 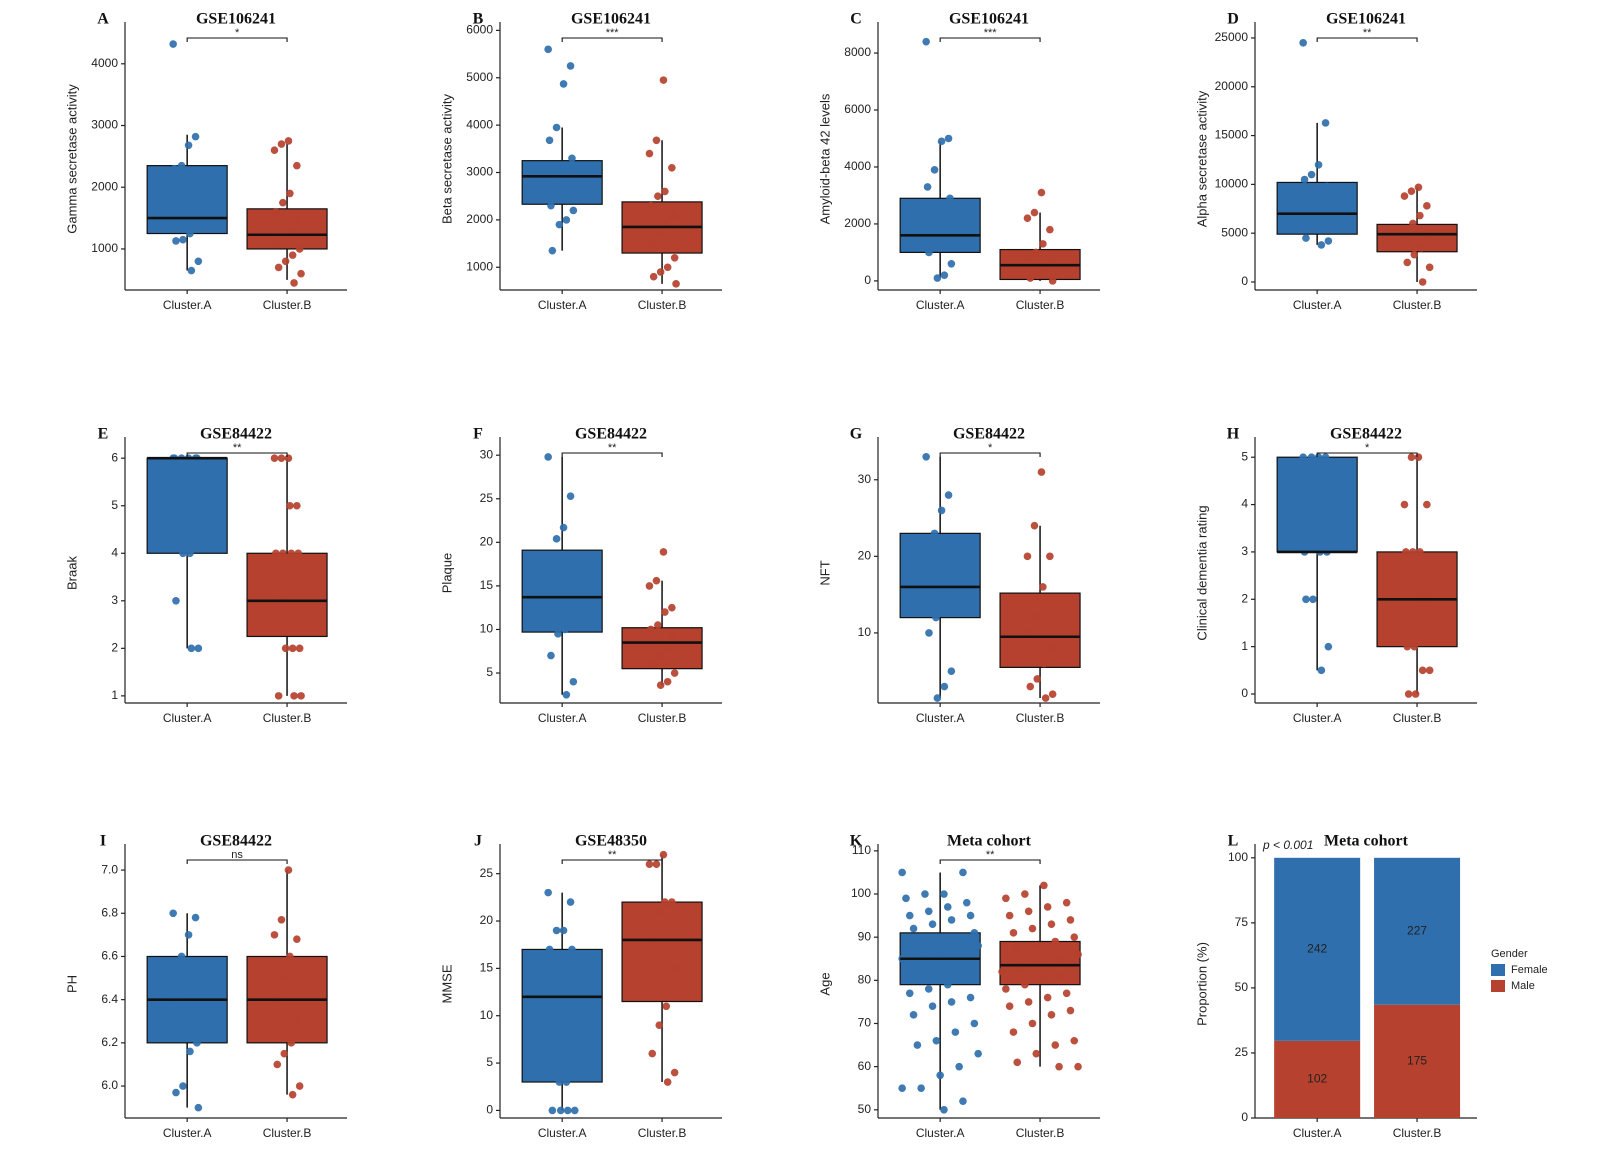 What do you see at coordinates (205, 575) in the screenshot?
I see `panel: E GSE84422 Braak 1 2 3 4 5 6 Cluster.A Cluster.B **` at bounding box center [205, 575].